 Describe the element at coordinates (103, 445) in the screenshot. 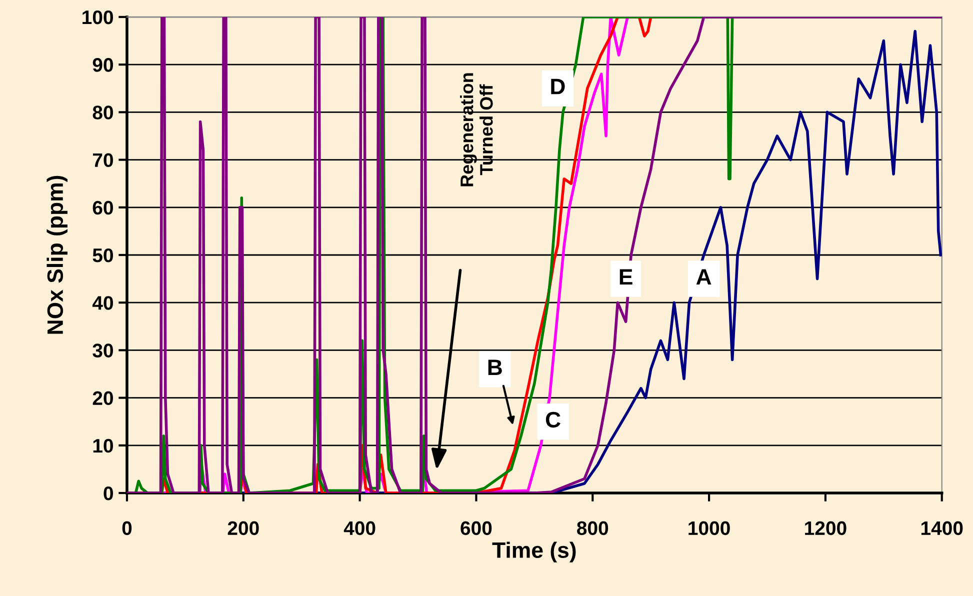

I see `y-tick-label: 10` at that location.